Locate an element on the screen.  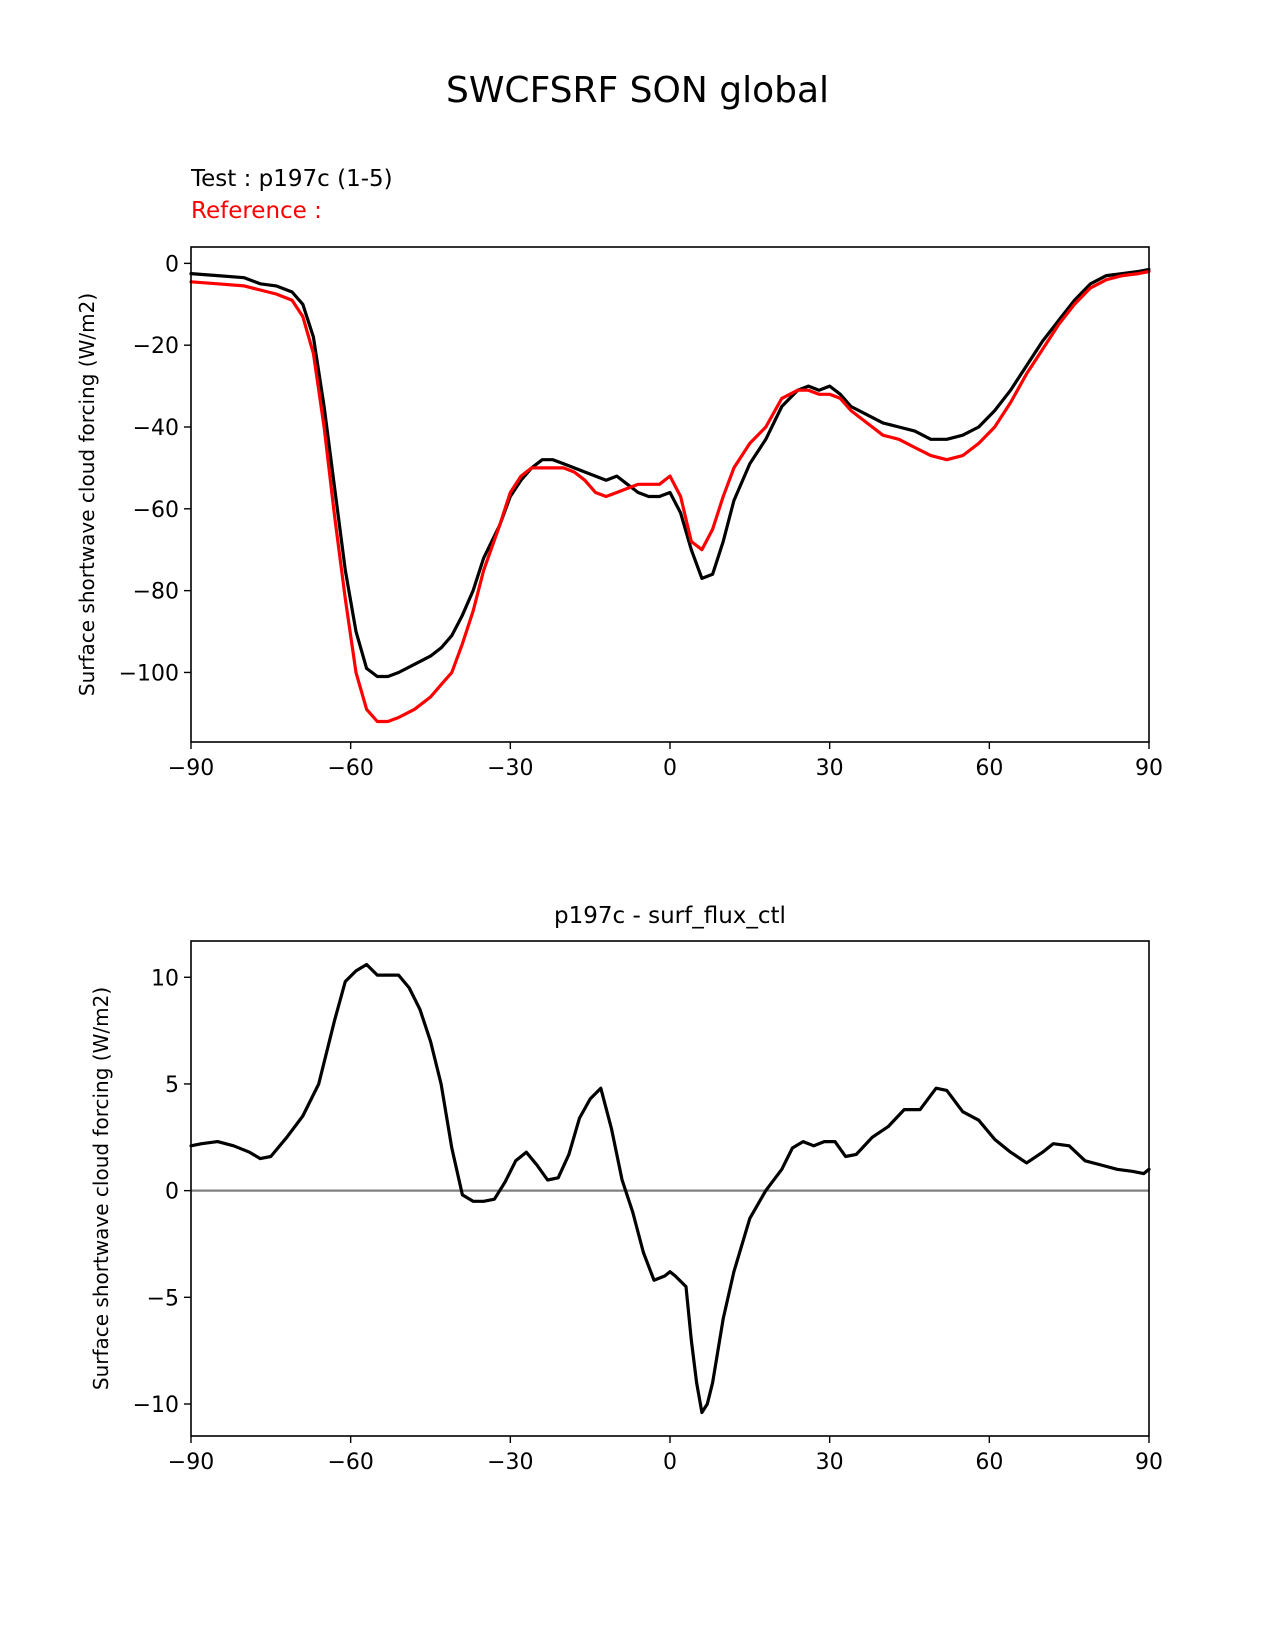
plot-2-y-tick-label: −10 is located at coordinates (156, 1405).